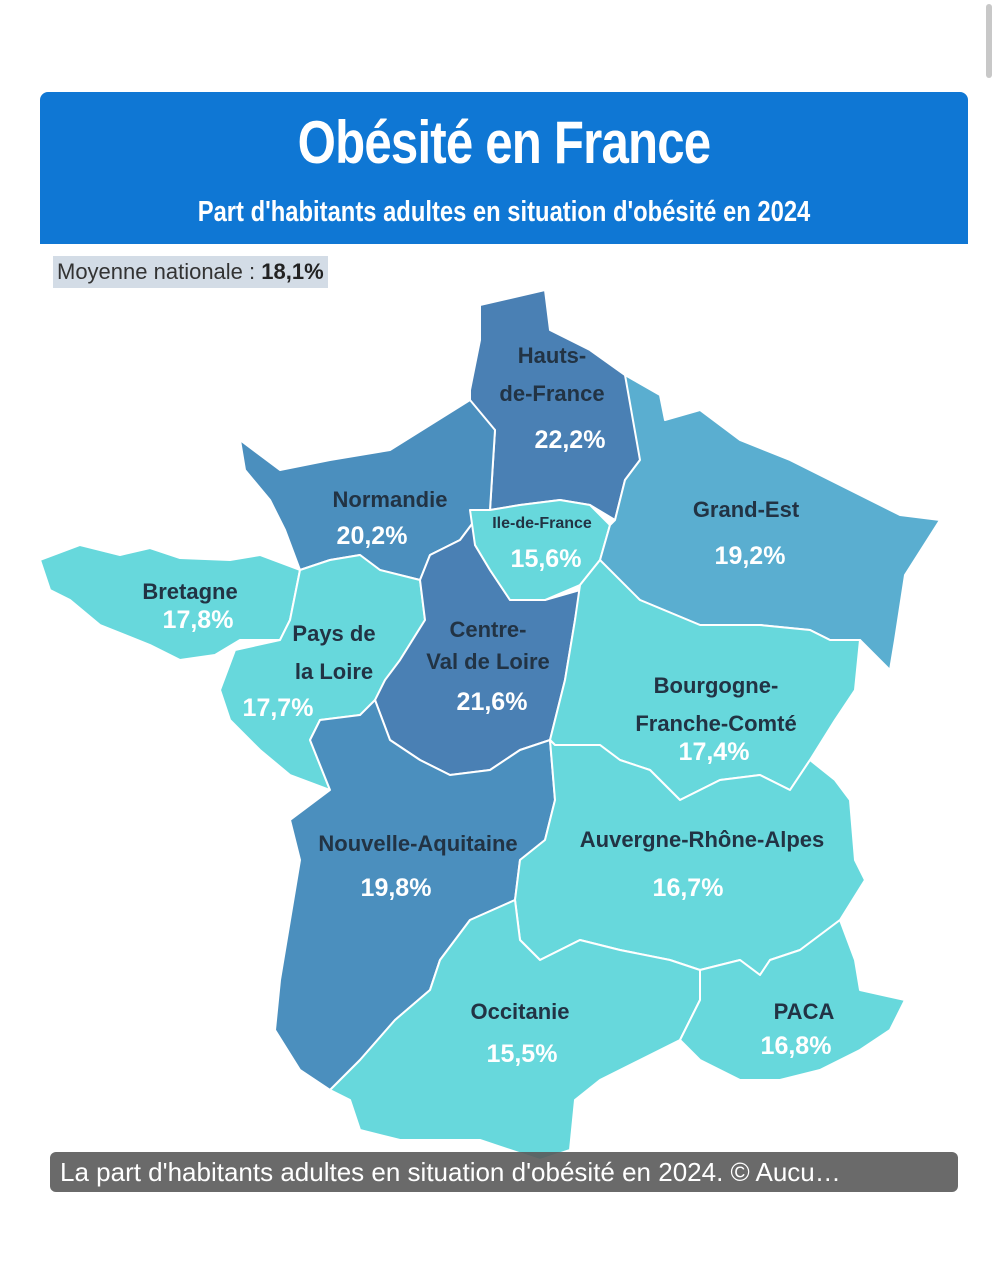  Describe the element at coordinates (750, 556) in the screenshot. I see `value-grand-est: 19,2%` at that location.